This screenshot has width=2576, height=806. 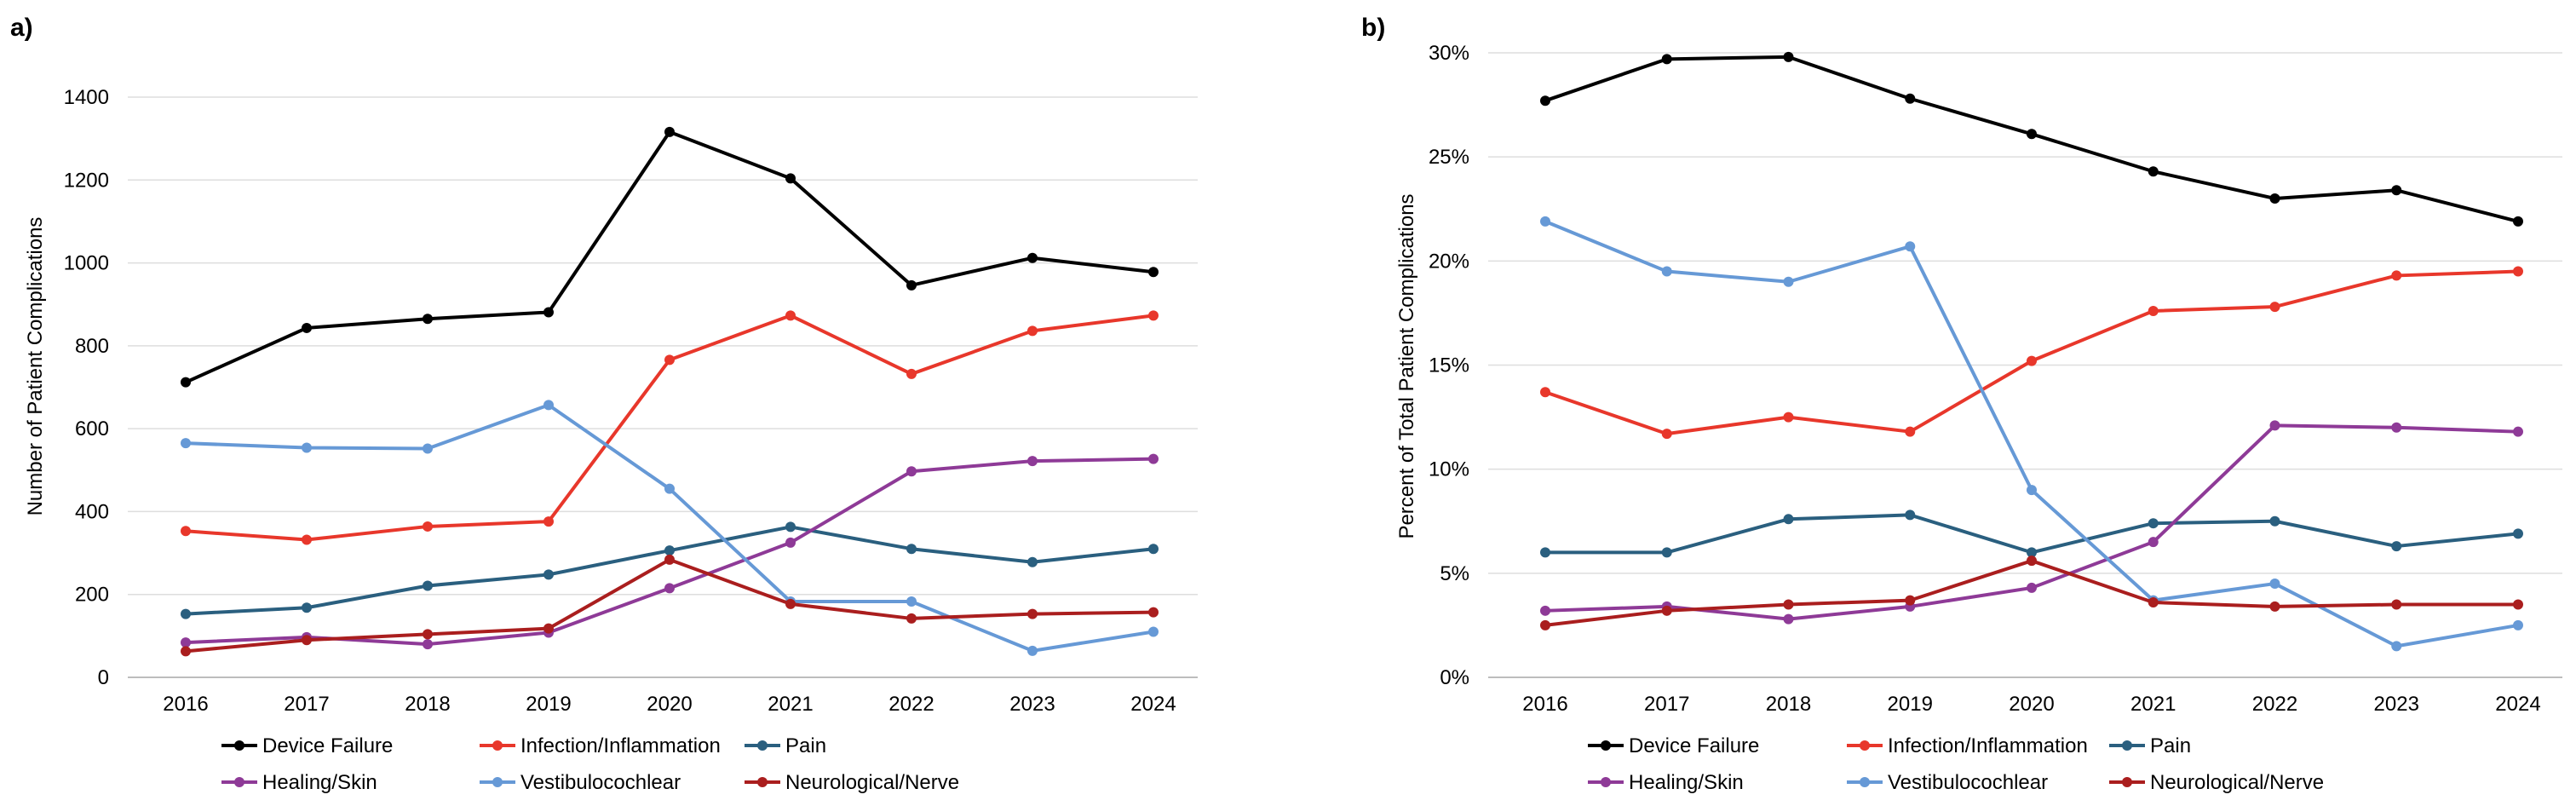 I want to click on y-tick-a-1200: 1200, so click(x=87, y=180).